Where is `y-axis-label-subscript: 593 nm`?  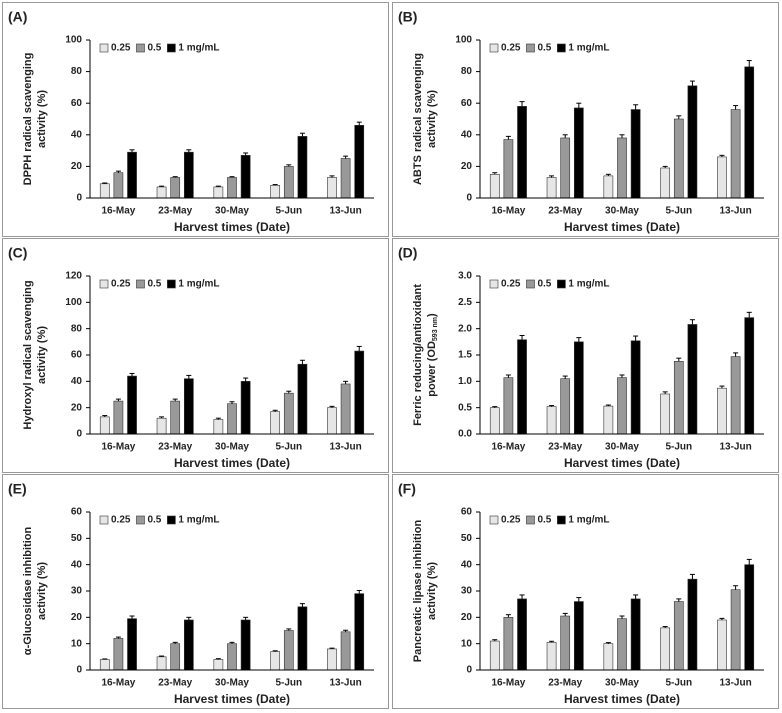
y-axis-label-subscript: 593 nm is located at coordinates (435, 329).